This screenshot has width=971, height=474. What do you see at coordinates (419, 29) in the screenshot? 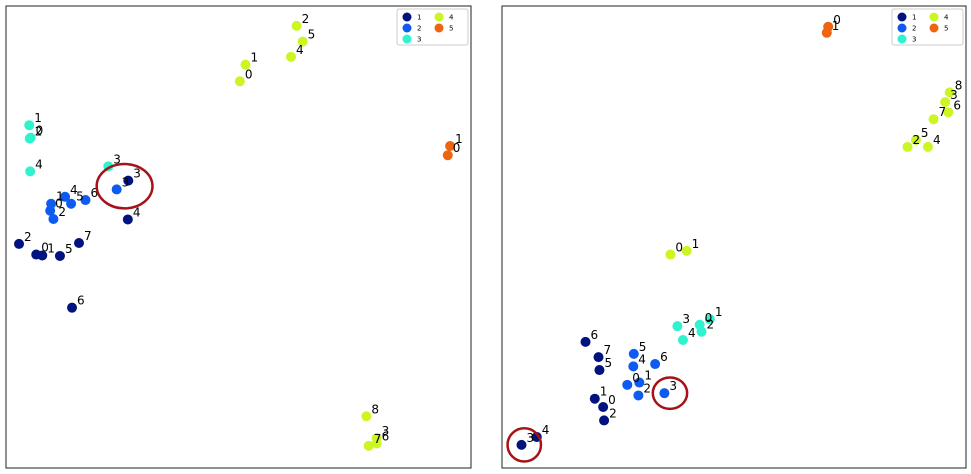
I see `legend-label: 2` at bounding box center [419, 29].